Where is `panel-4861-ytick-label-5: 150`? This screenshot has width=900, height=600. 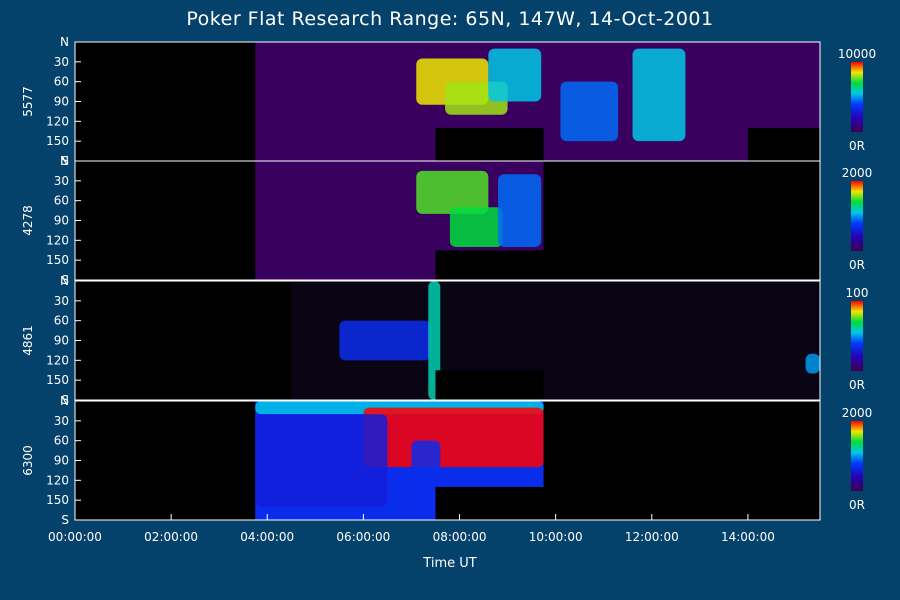 panel-4861-ytick-label-5: 150 is located at coordinates (57, 380).